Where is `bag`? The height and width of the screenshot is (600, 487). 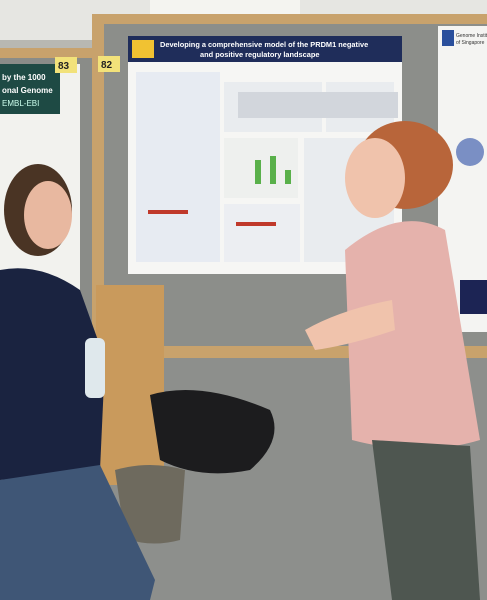 bag is located at coordinates (150, 504).